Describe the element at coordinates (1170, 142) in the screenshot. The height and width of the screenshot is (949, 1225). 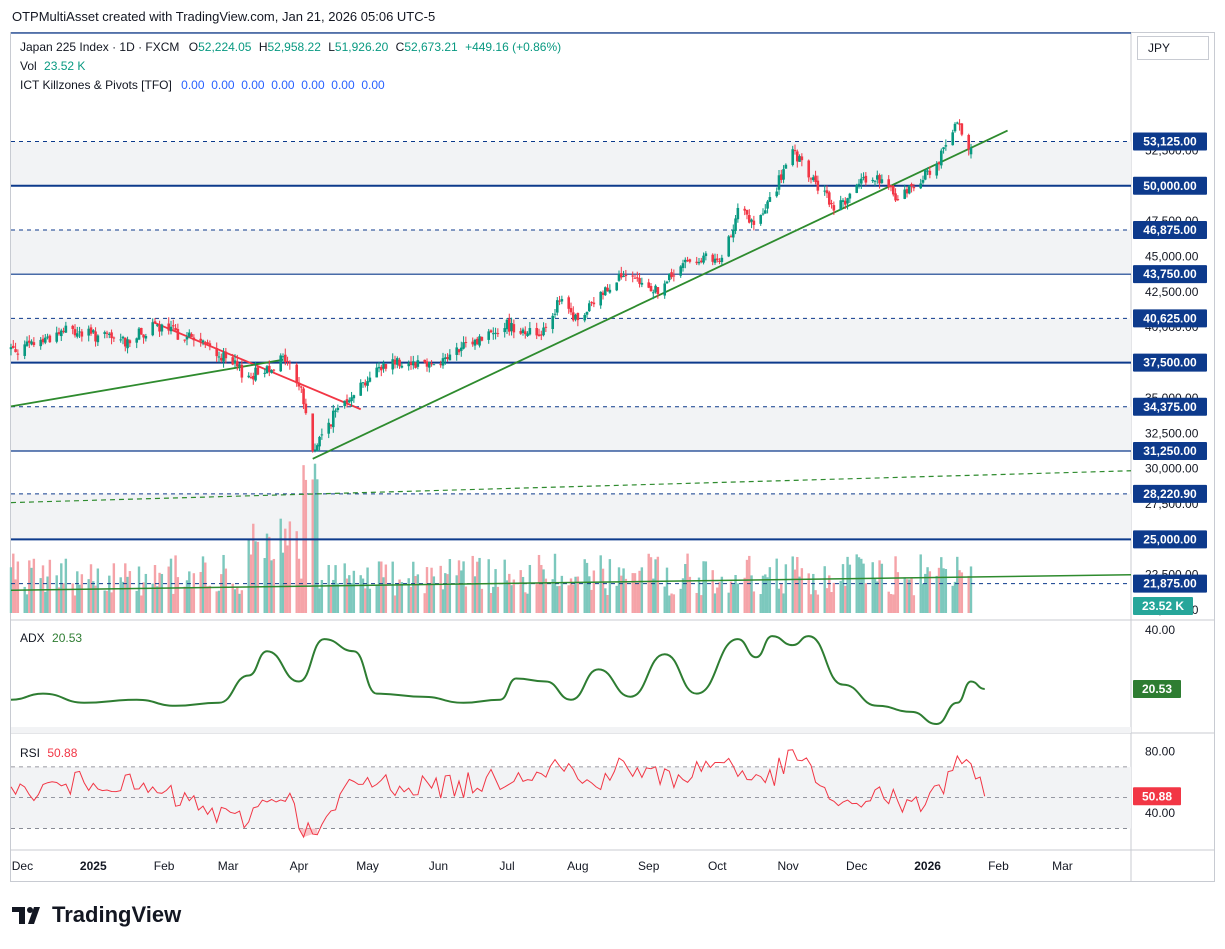
I see `level-price-label: 53,125.00` at that location.